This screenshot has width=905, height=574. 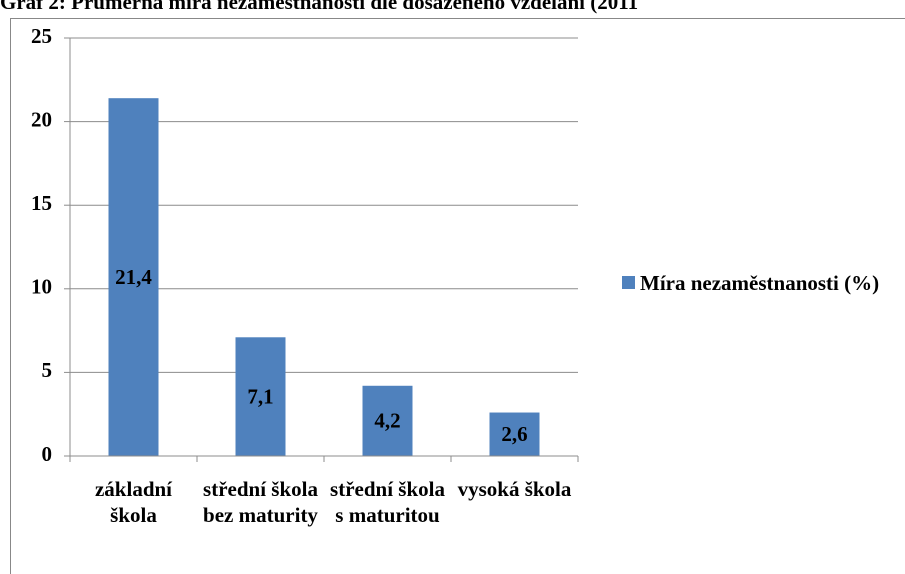 I want to click on data-label: 2,6, so click(x=514, y=434).